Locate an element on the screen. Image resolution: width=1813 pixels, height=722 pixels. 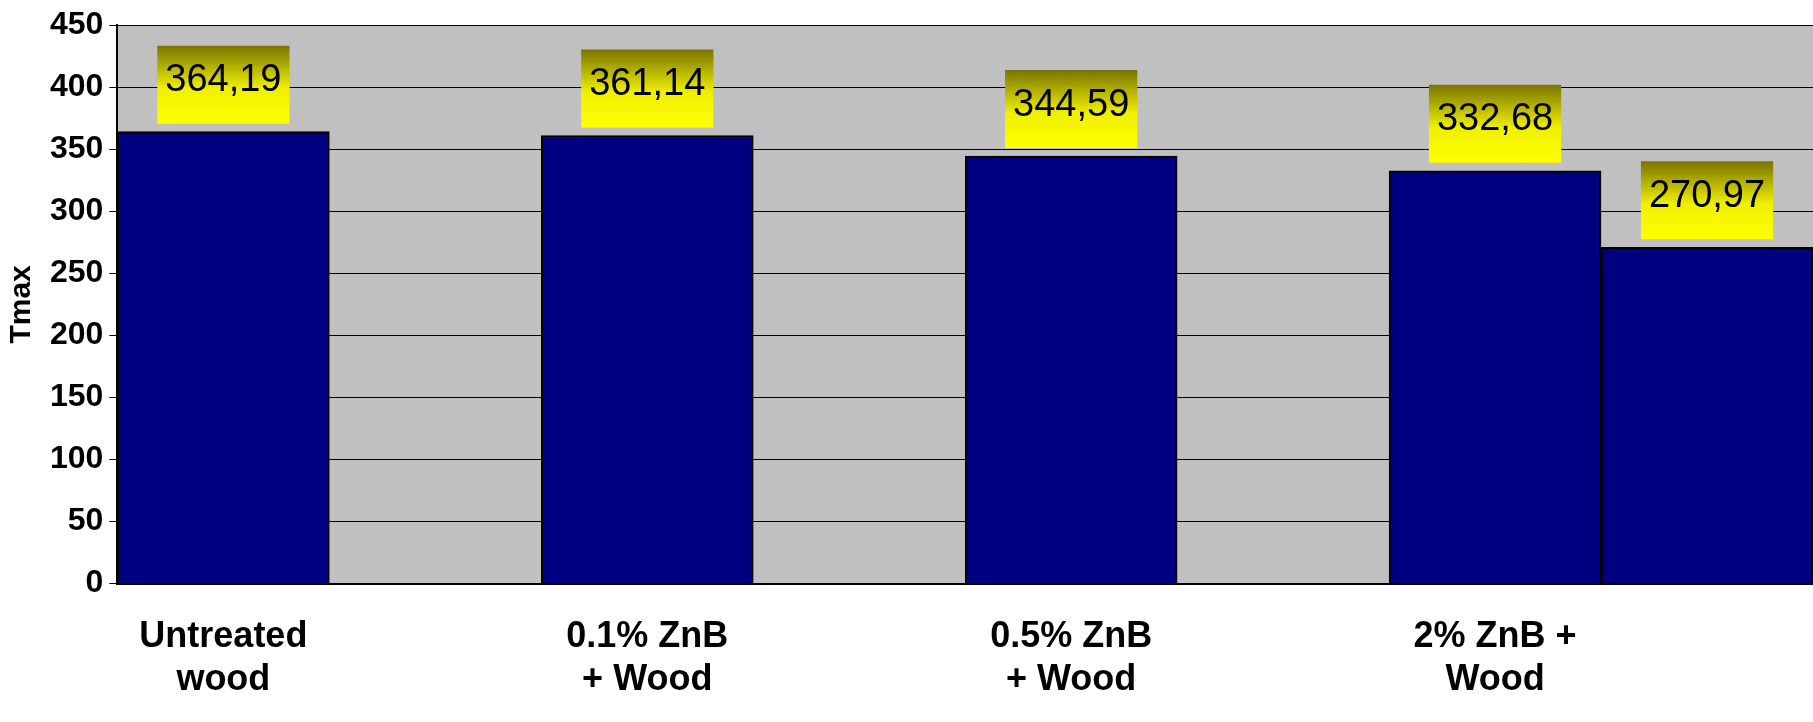
y-axis-title: Tmax is located at coordinates (20, 304).